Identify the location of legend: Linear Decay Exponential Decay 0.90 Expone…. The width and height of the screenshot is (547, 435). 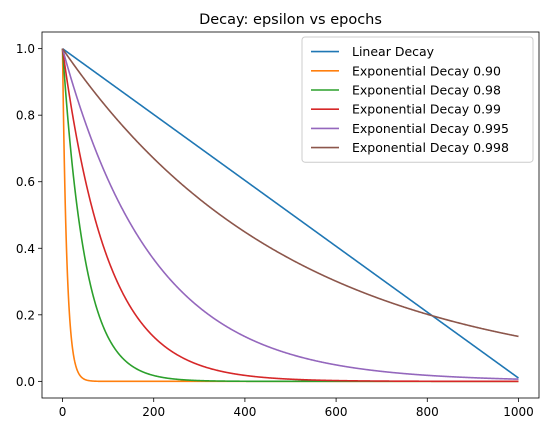
(417, 99).